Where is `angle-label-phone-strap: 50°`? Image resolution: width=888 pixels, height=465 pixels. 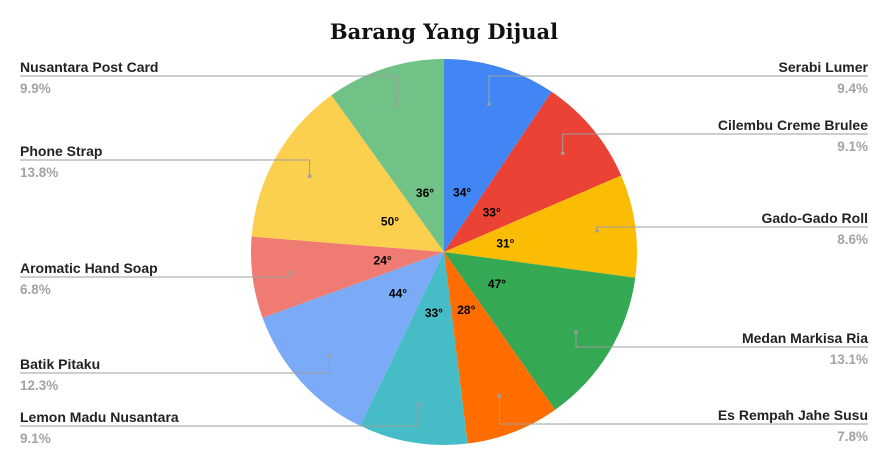
angle-label-phone-strap: 50° is located at coordinates (390, 222).